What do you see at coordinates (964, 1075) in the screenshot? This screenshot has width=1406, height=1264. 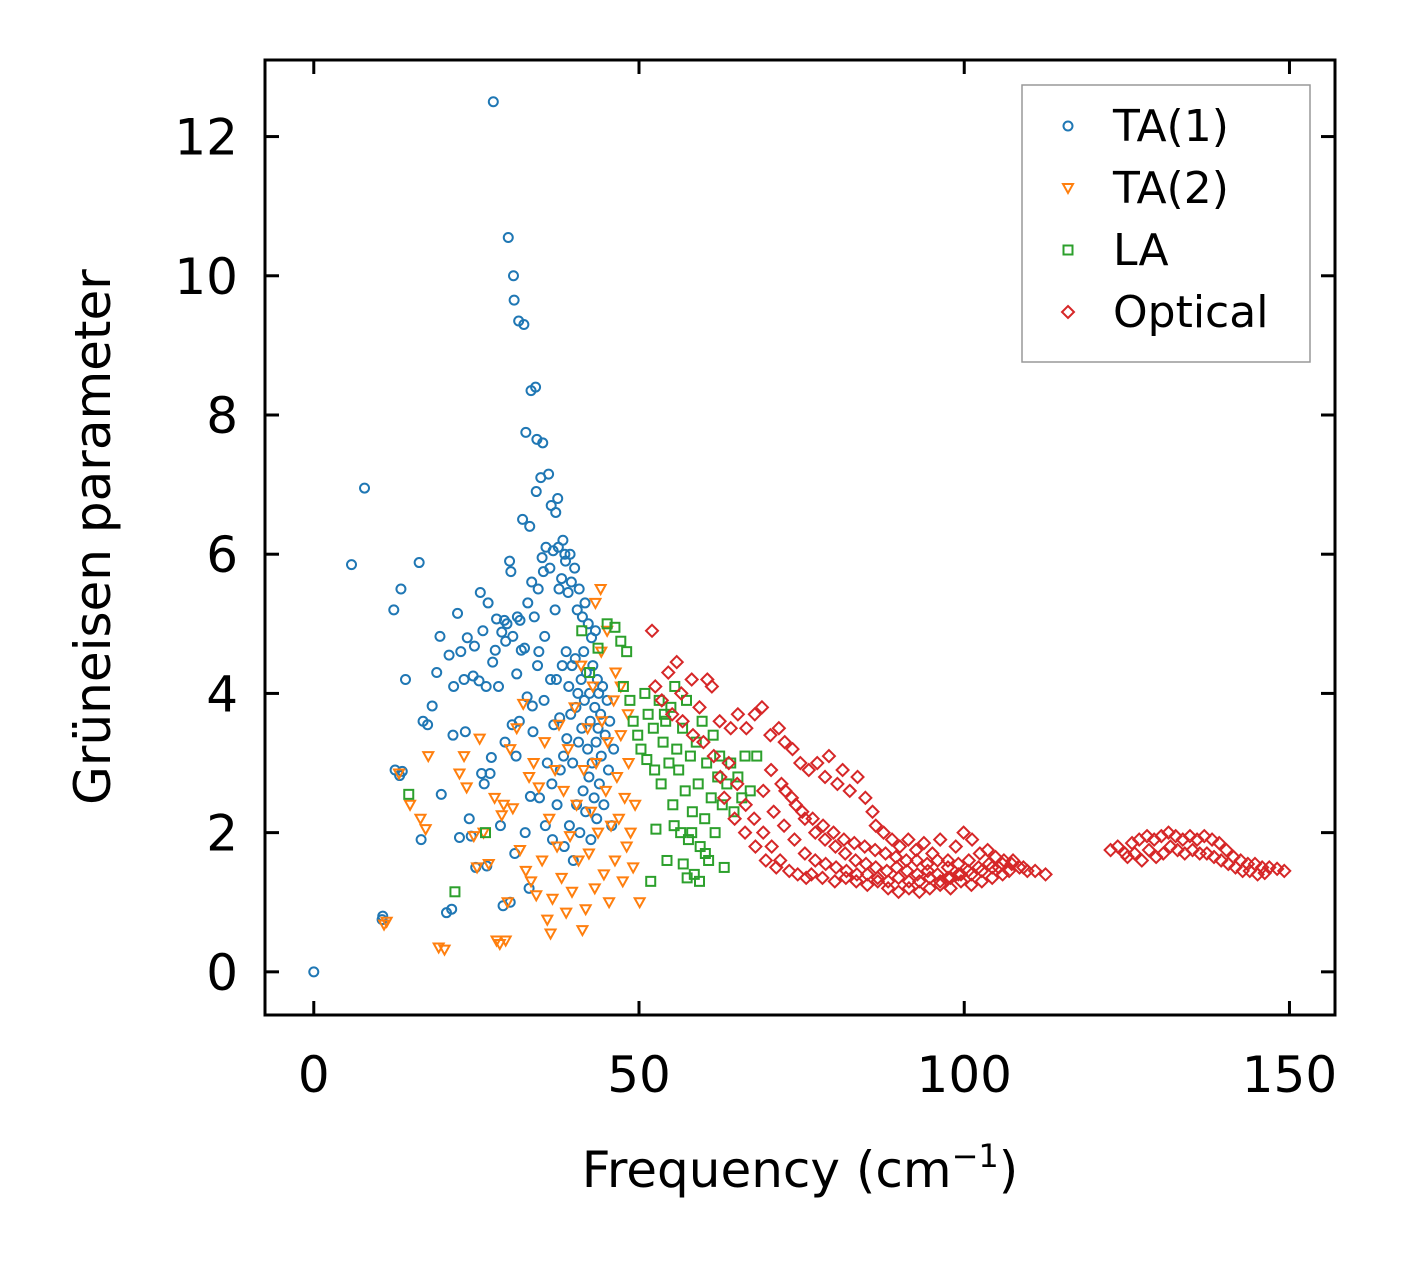 I see `x-tick-label-100: 100` at bounding box center [964, 1075].